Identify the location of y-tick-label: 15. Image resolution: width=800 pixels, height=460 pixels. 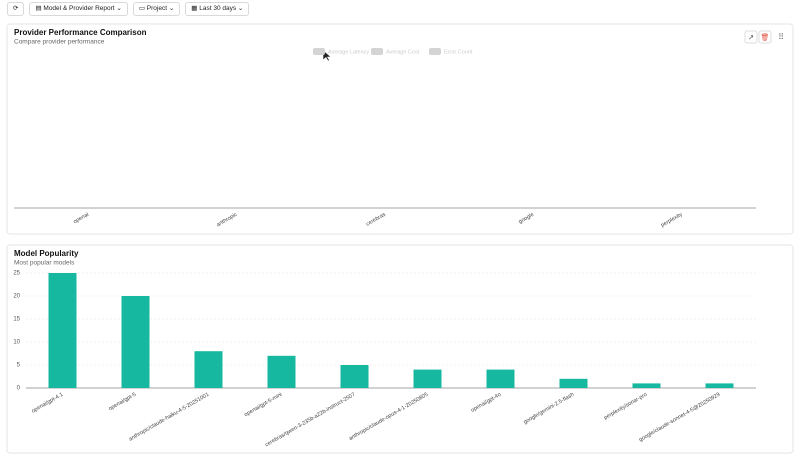
(16, 320).